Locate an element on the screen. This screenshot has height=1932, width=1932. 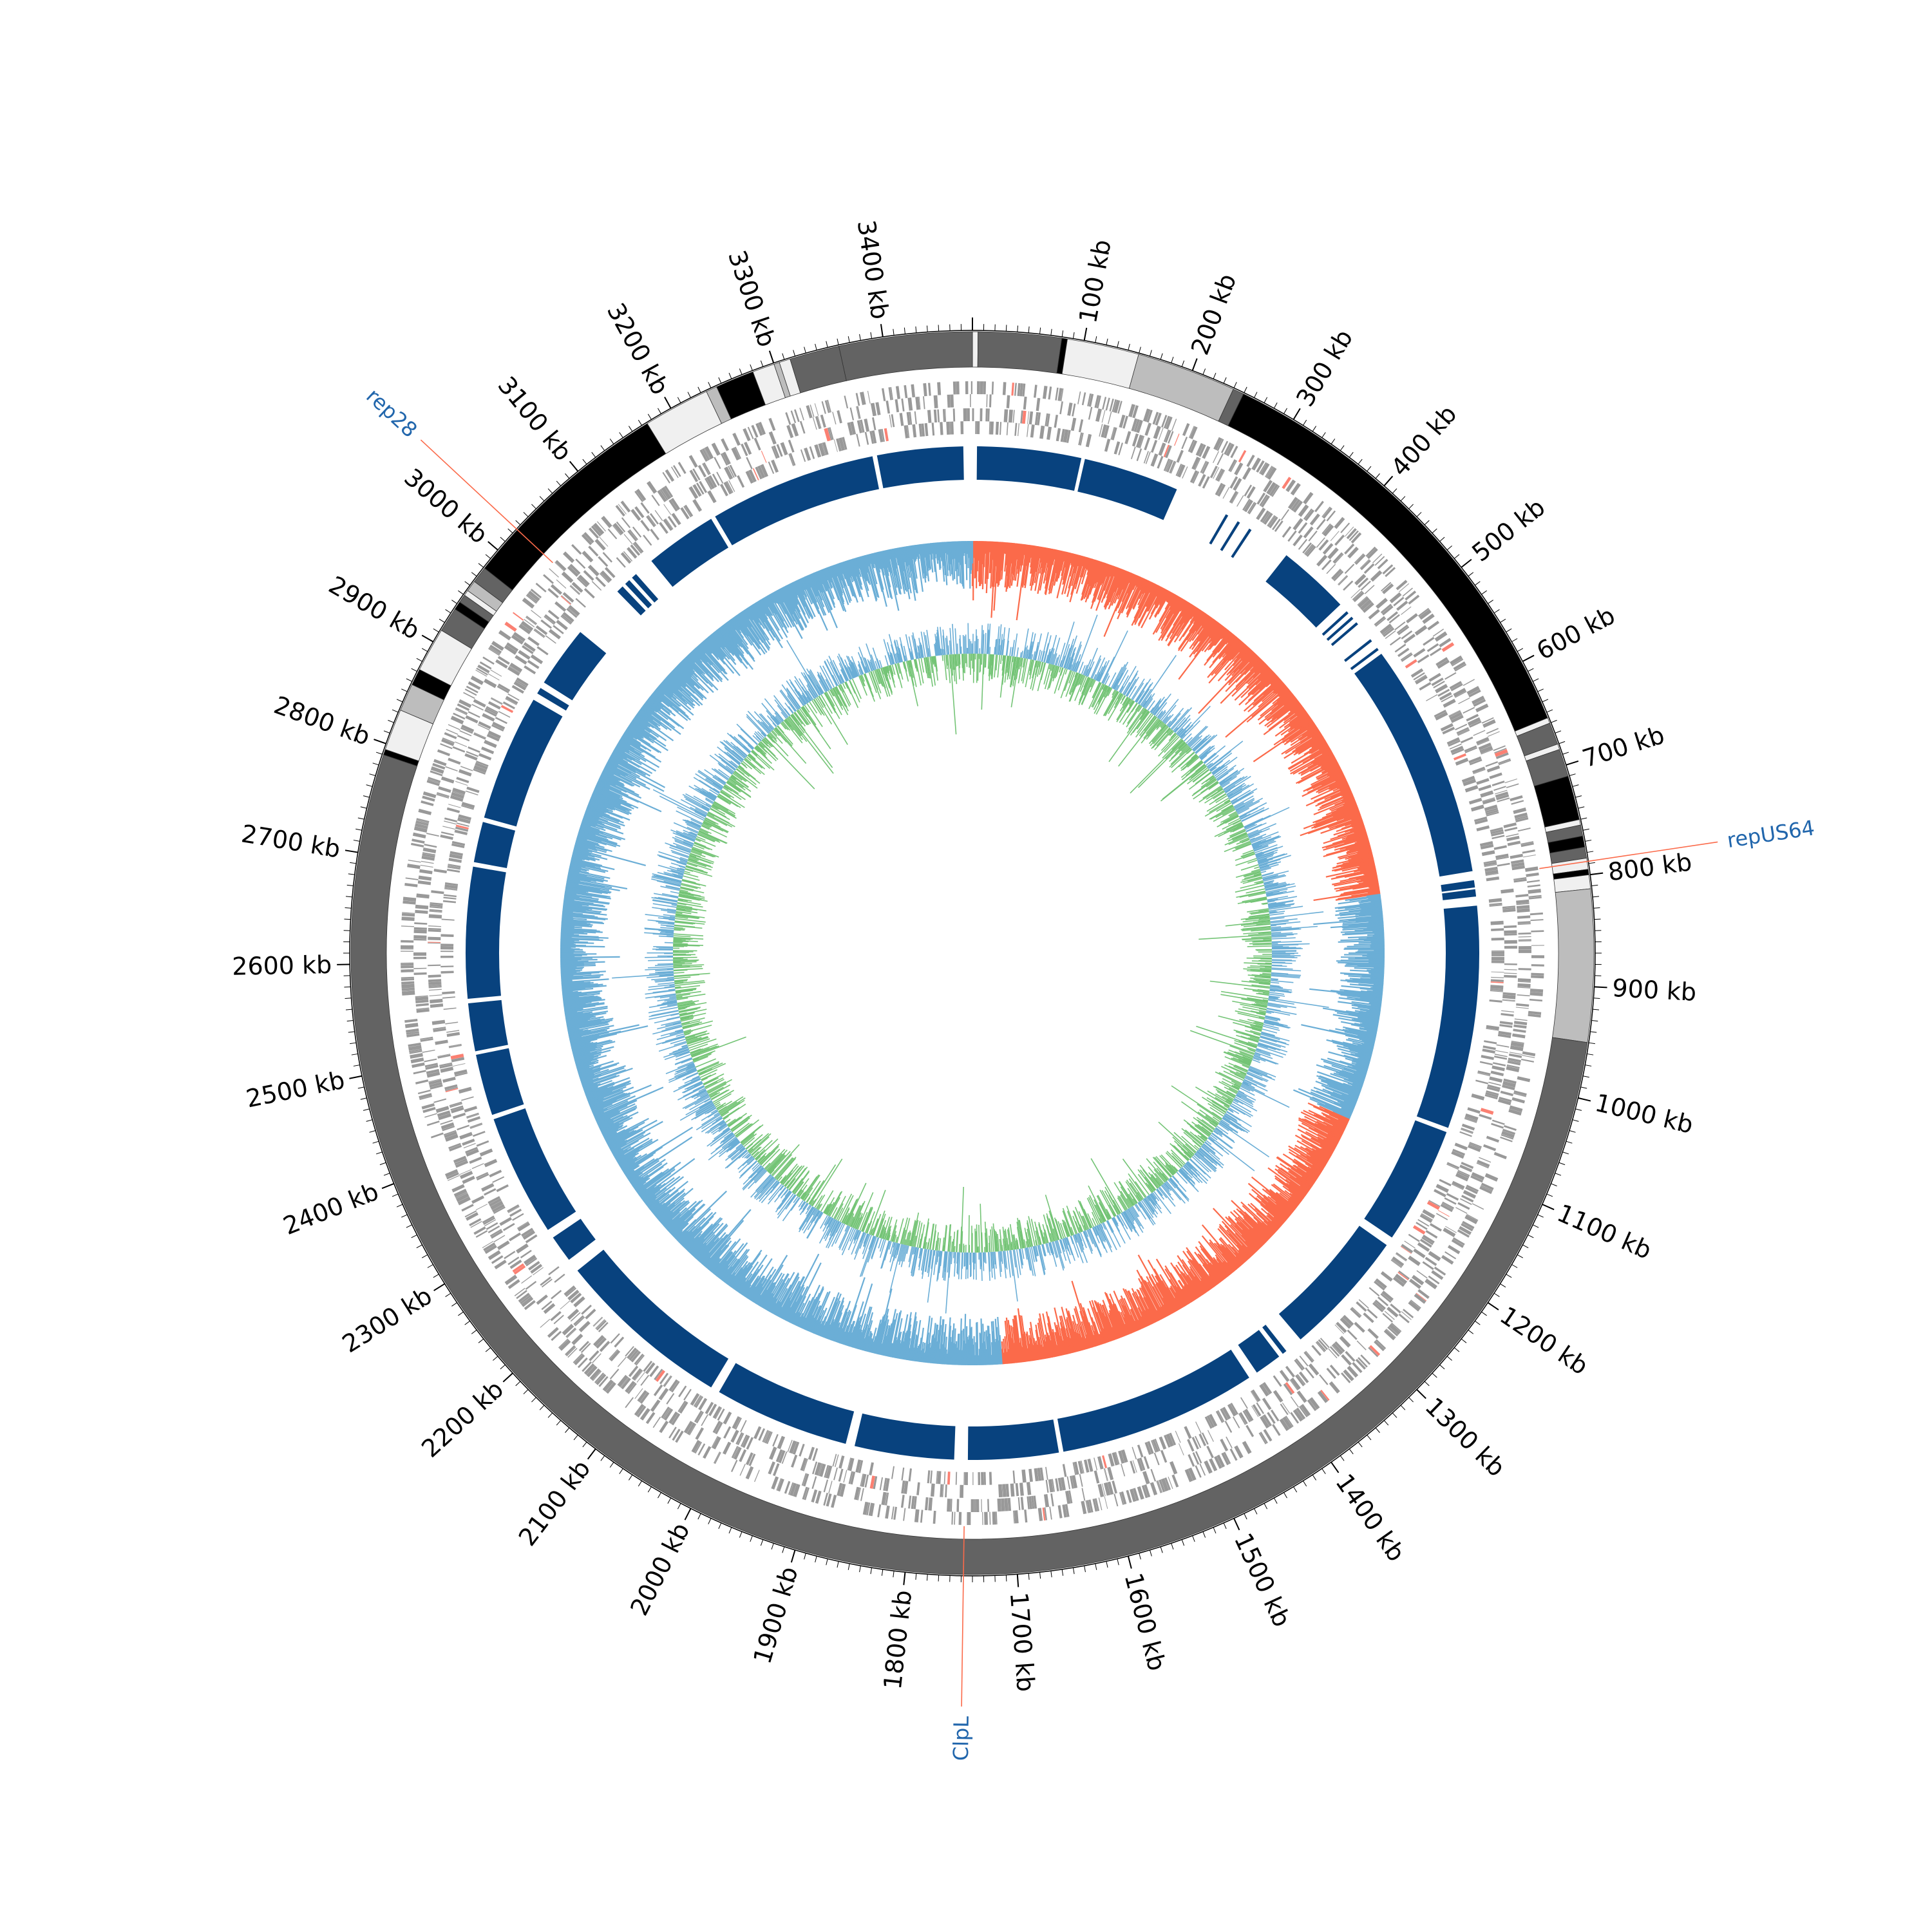
tick-label: 1300 kb is located at coordinates (1465, 1437).